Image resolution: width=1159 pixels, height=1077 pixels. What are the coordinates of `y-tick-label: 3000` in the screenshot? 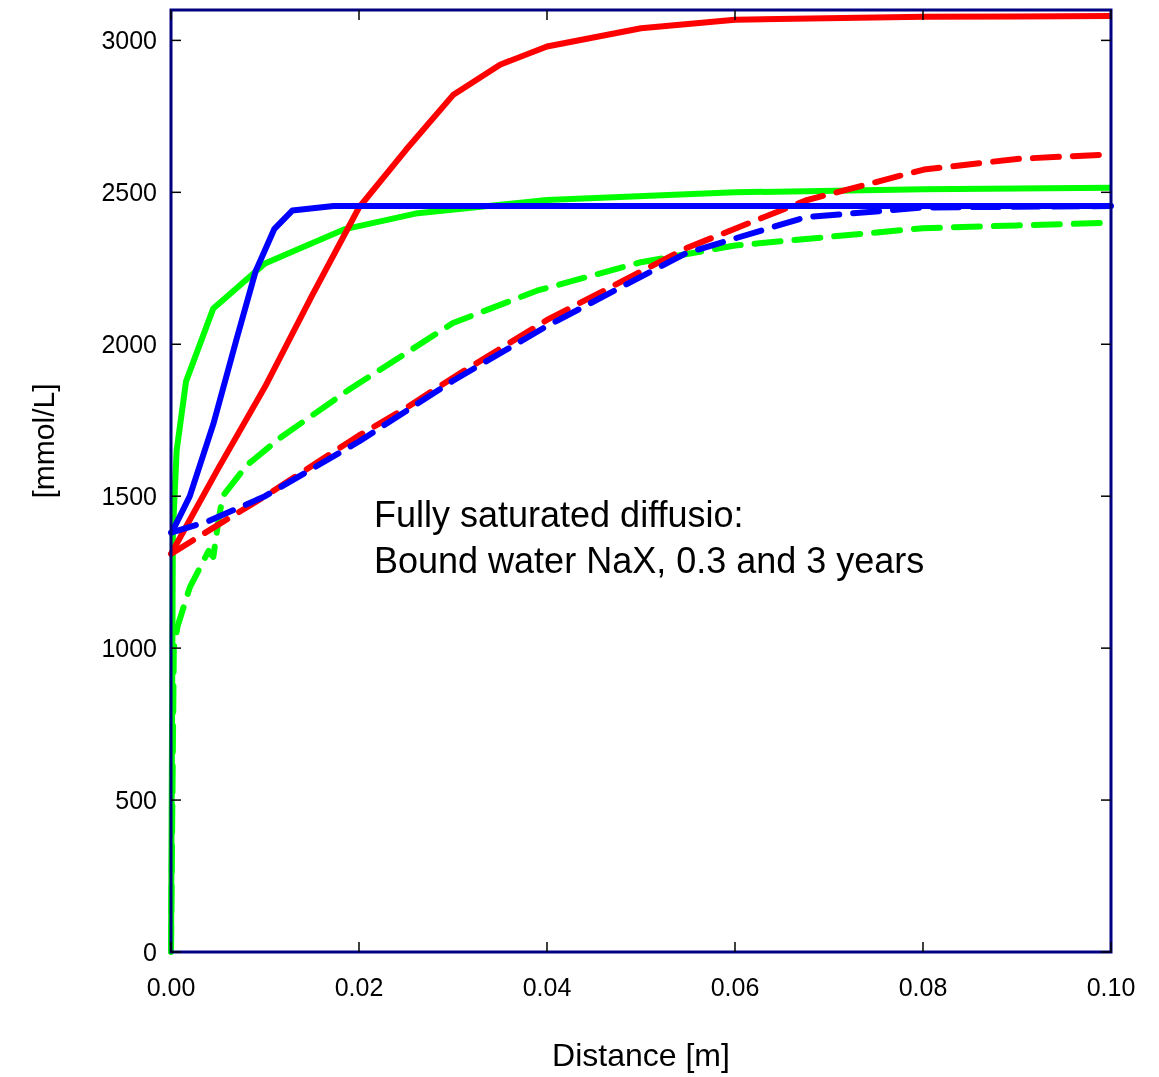 It's located at (129, 40).